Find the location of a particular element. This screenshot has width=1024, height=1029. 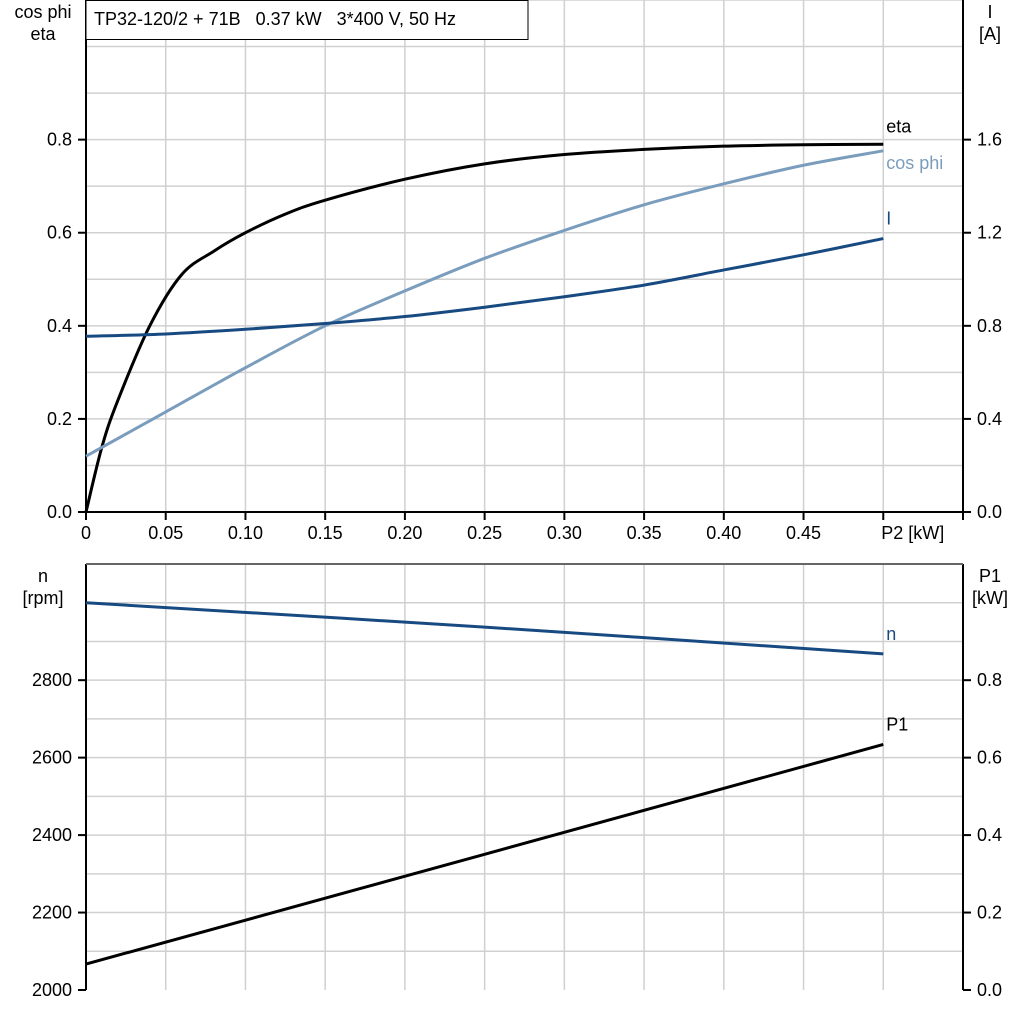

y-tick-label-left: 2200 is located at coordinates (52, 913).